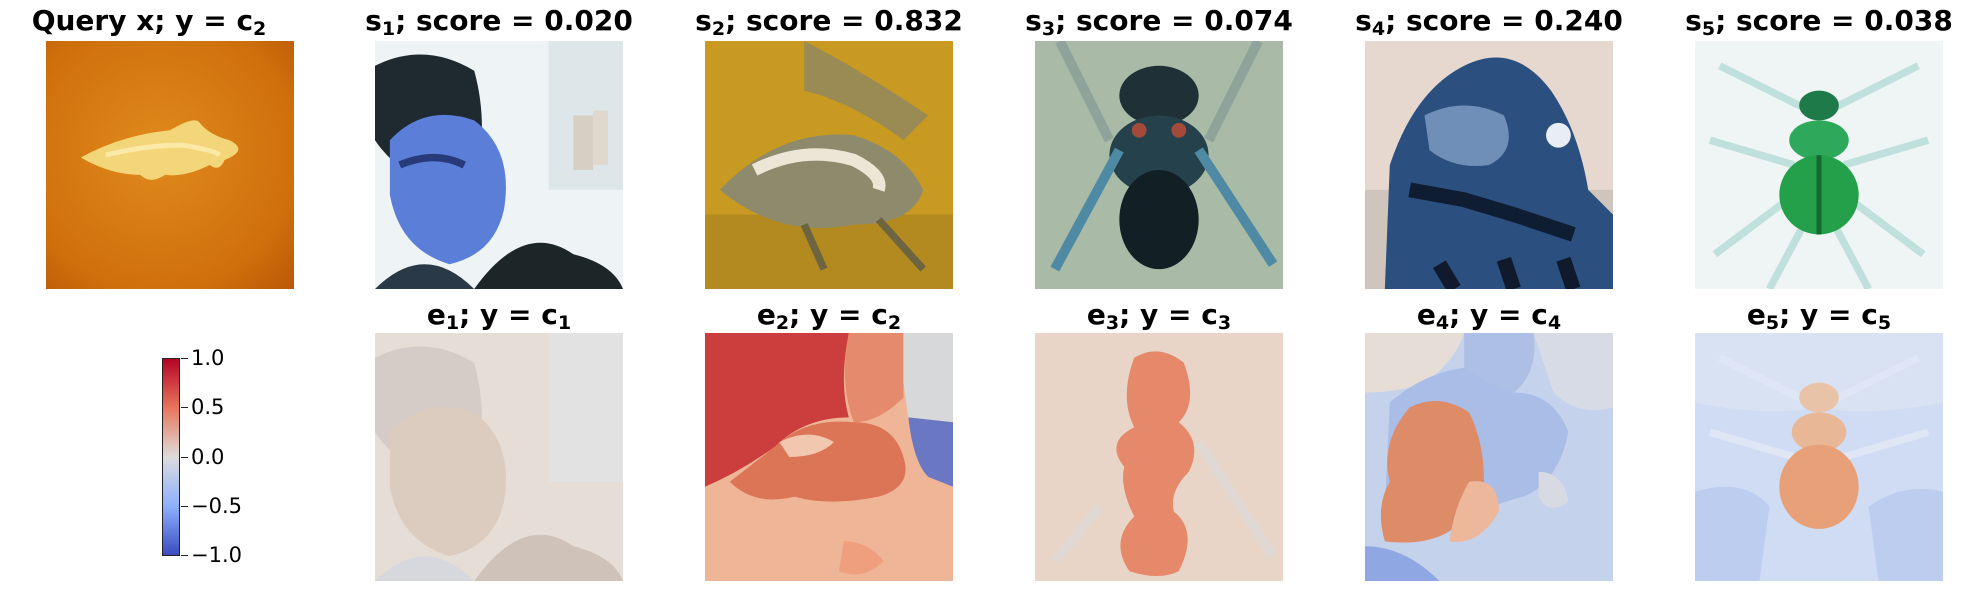 The image size is (1963, 591). Describe the element at coordinates (1756, 314) in the screenshot. I see `explanation-title-5-e: e` at that location.